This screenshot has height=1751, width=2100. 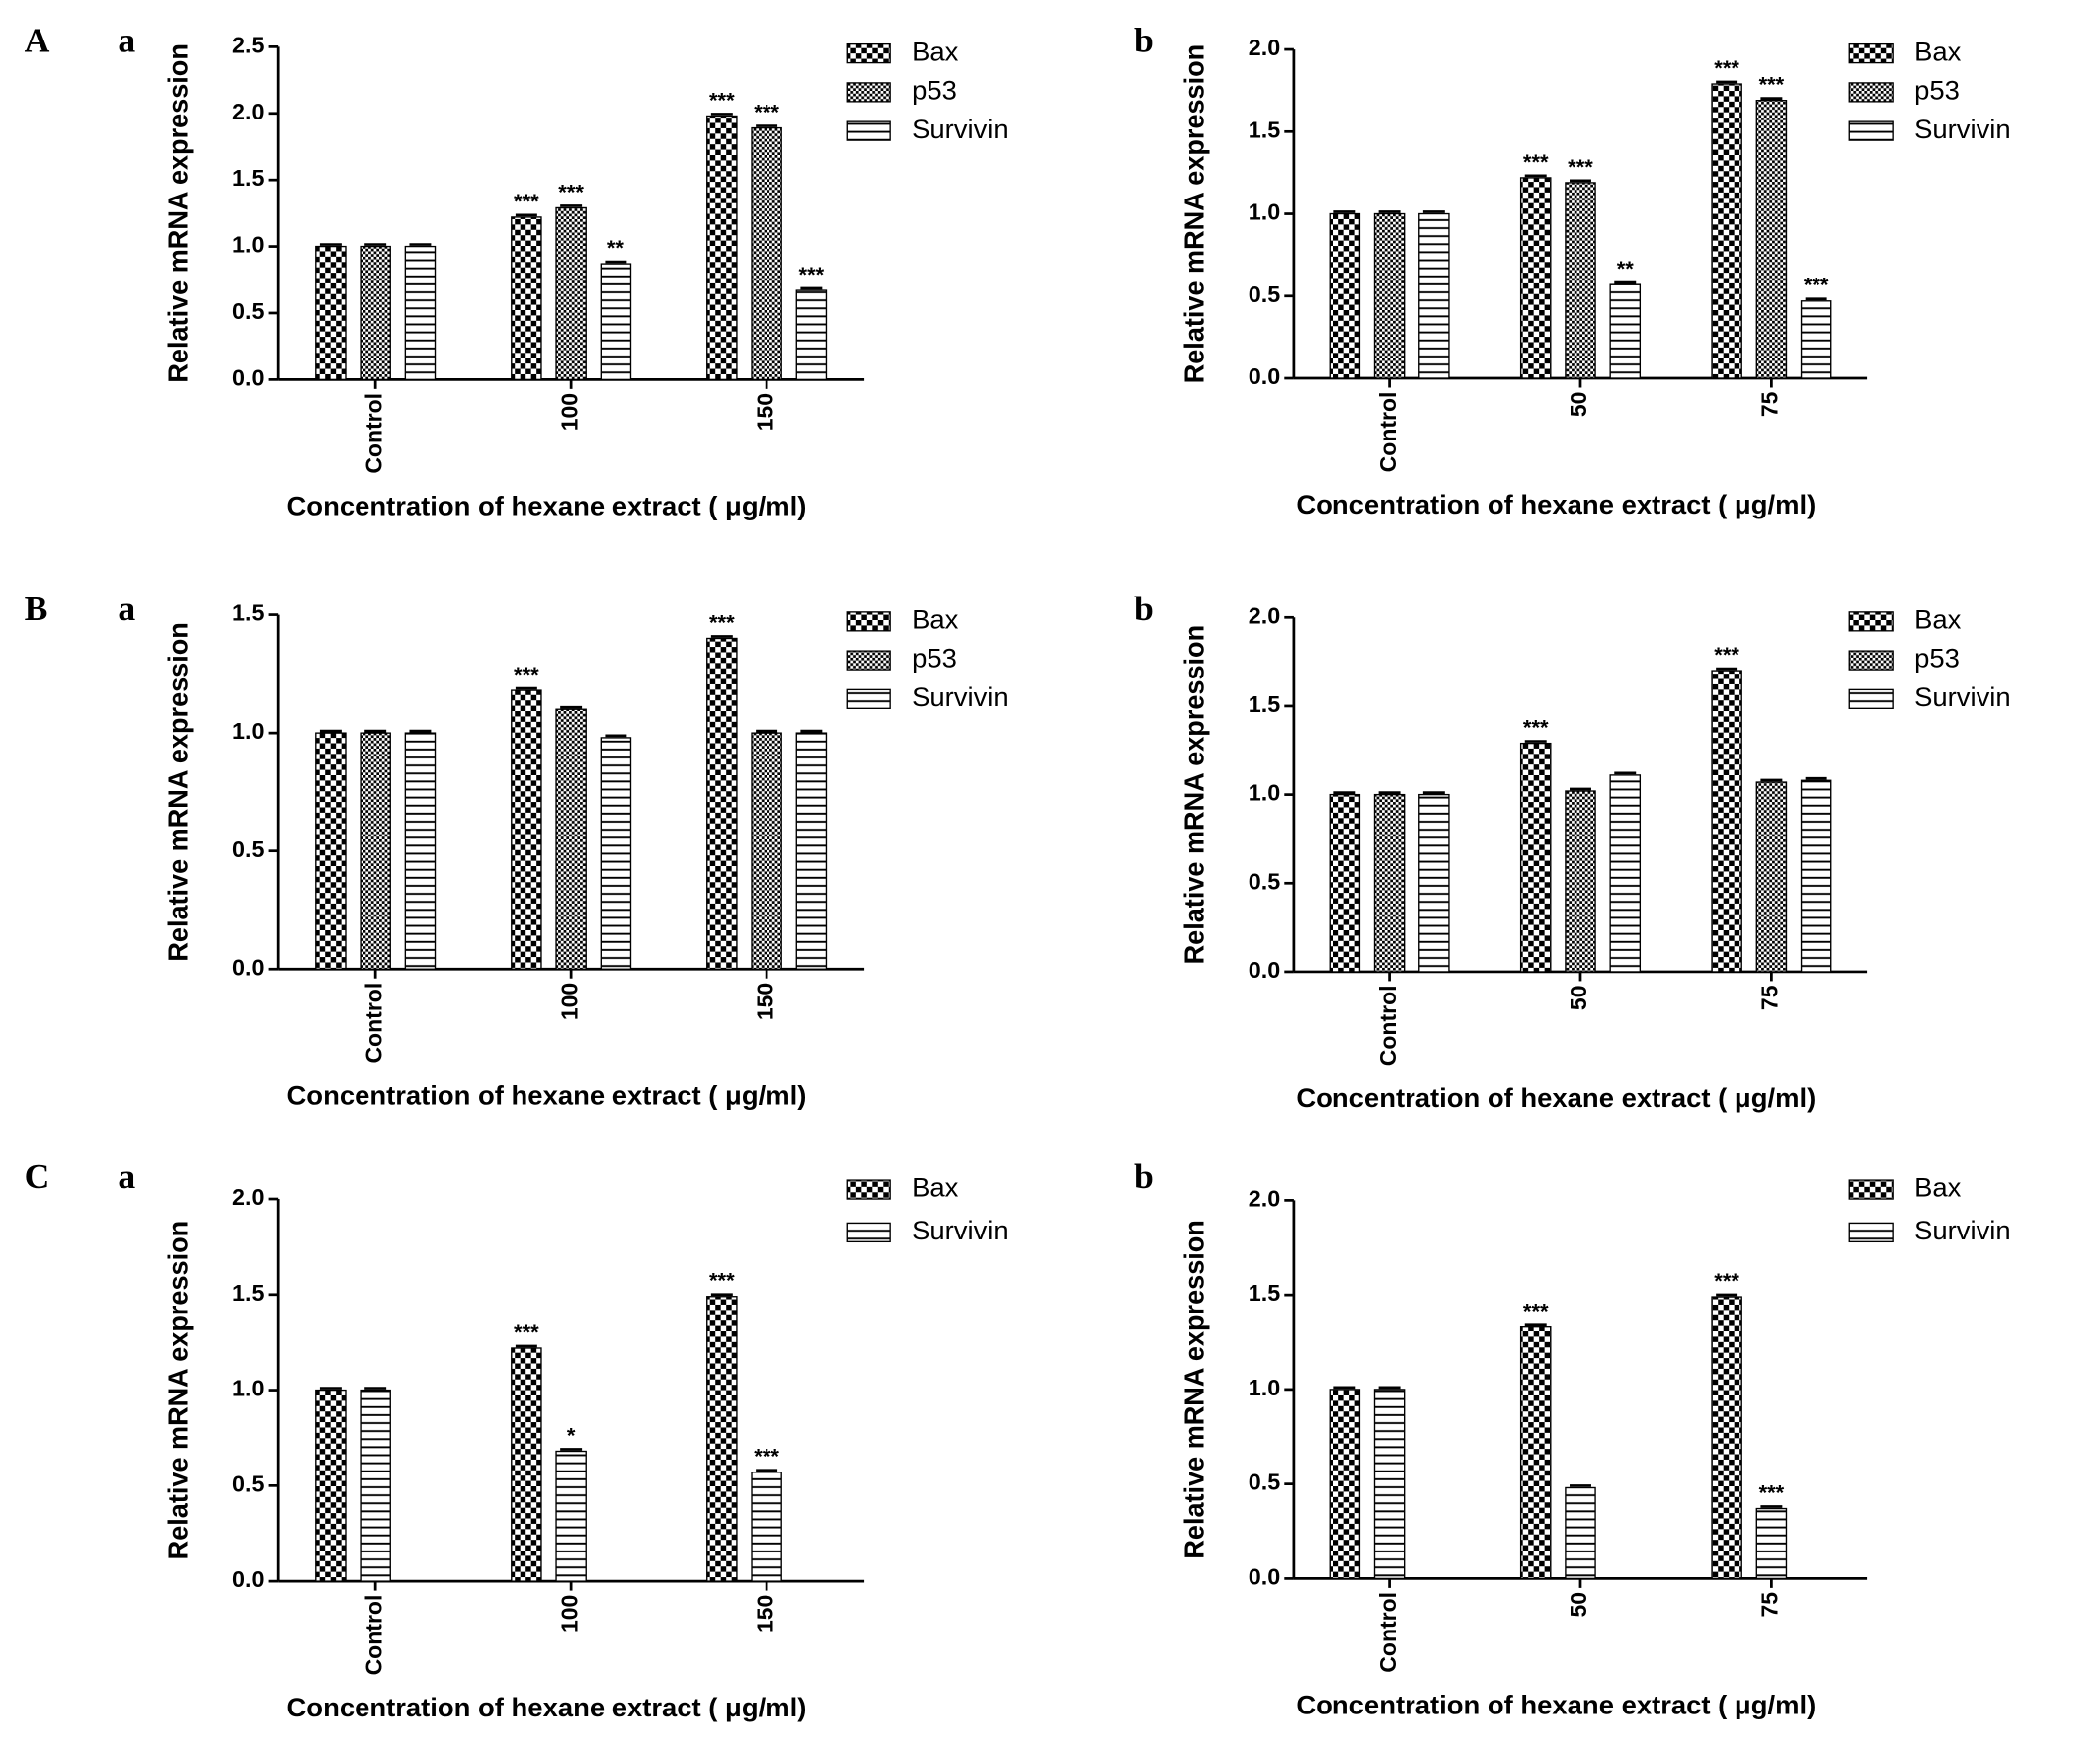 What do you see at coordinates (36, 608) in the screenshot?
I see `panel-label: B` at bounding box center [36, 608].